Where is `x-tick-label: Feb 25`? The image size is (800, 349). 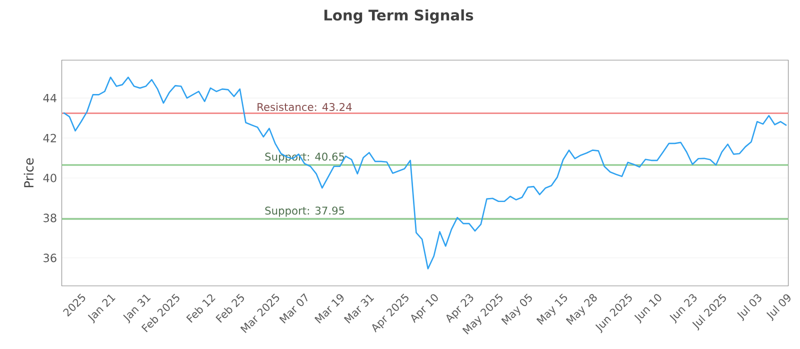
x-tick-label: Feb 25 is located at coordinates (230, 308).